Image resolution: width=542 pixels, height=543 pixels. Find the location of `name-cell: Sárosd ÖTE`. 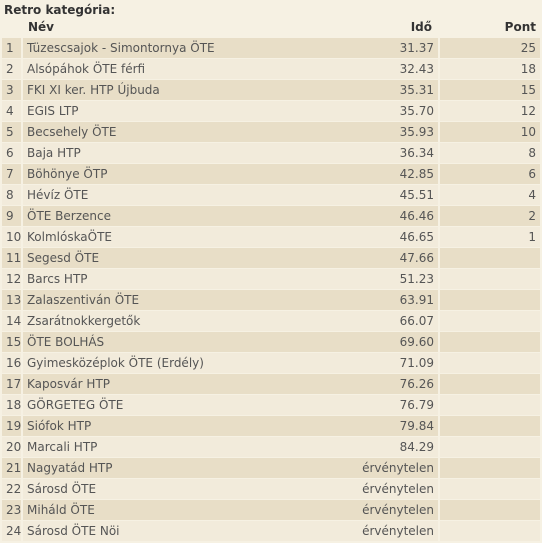

name-cell: Sárosd ÖTE is located at coordinates (178, 489).